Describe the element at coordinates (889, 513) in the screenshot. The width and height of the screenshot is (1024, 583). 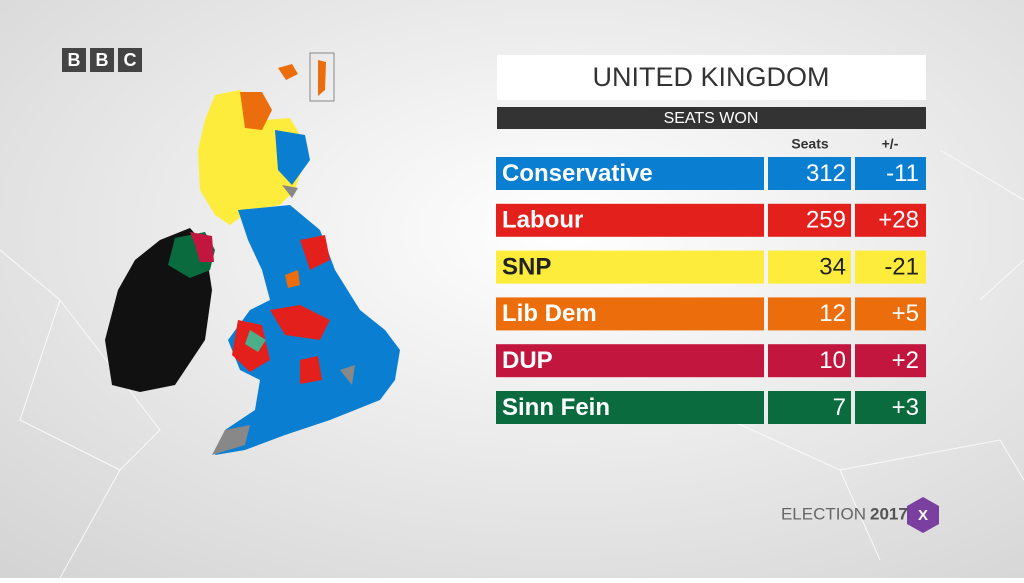
I see `footer-year: 2017` at that location.